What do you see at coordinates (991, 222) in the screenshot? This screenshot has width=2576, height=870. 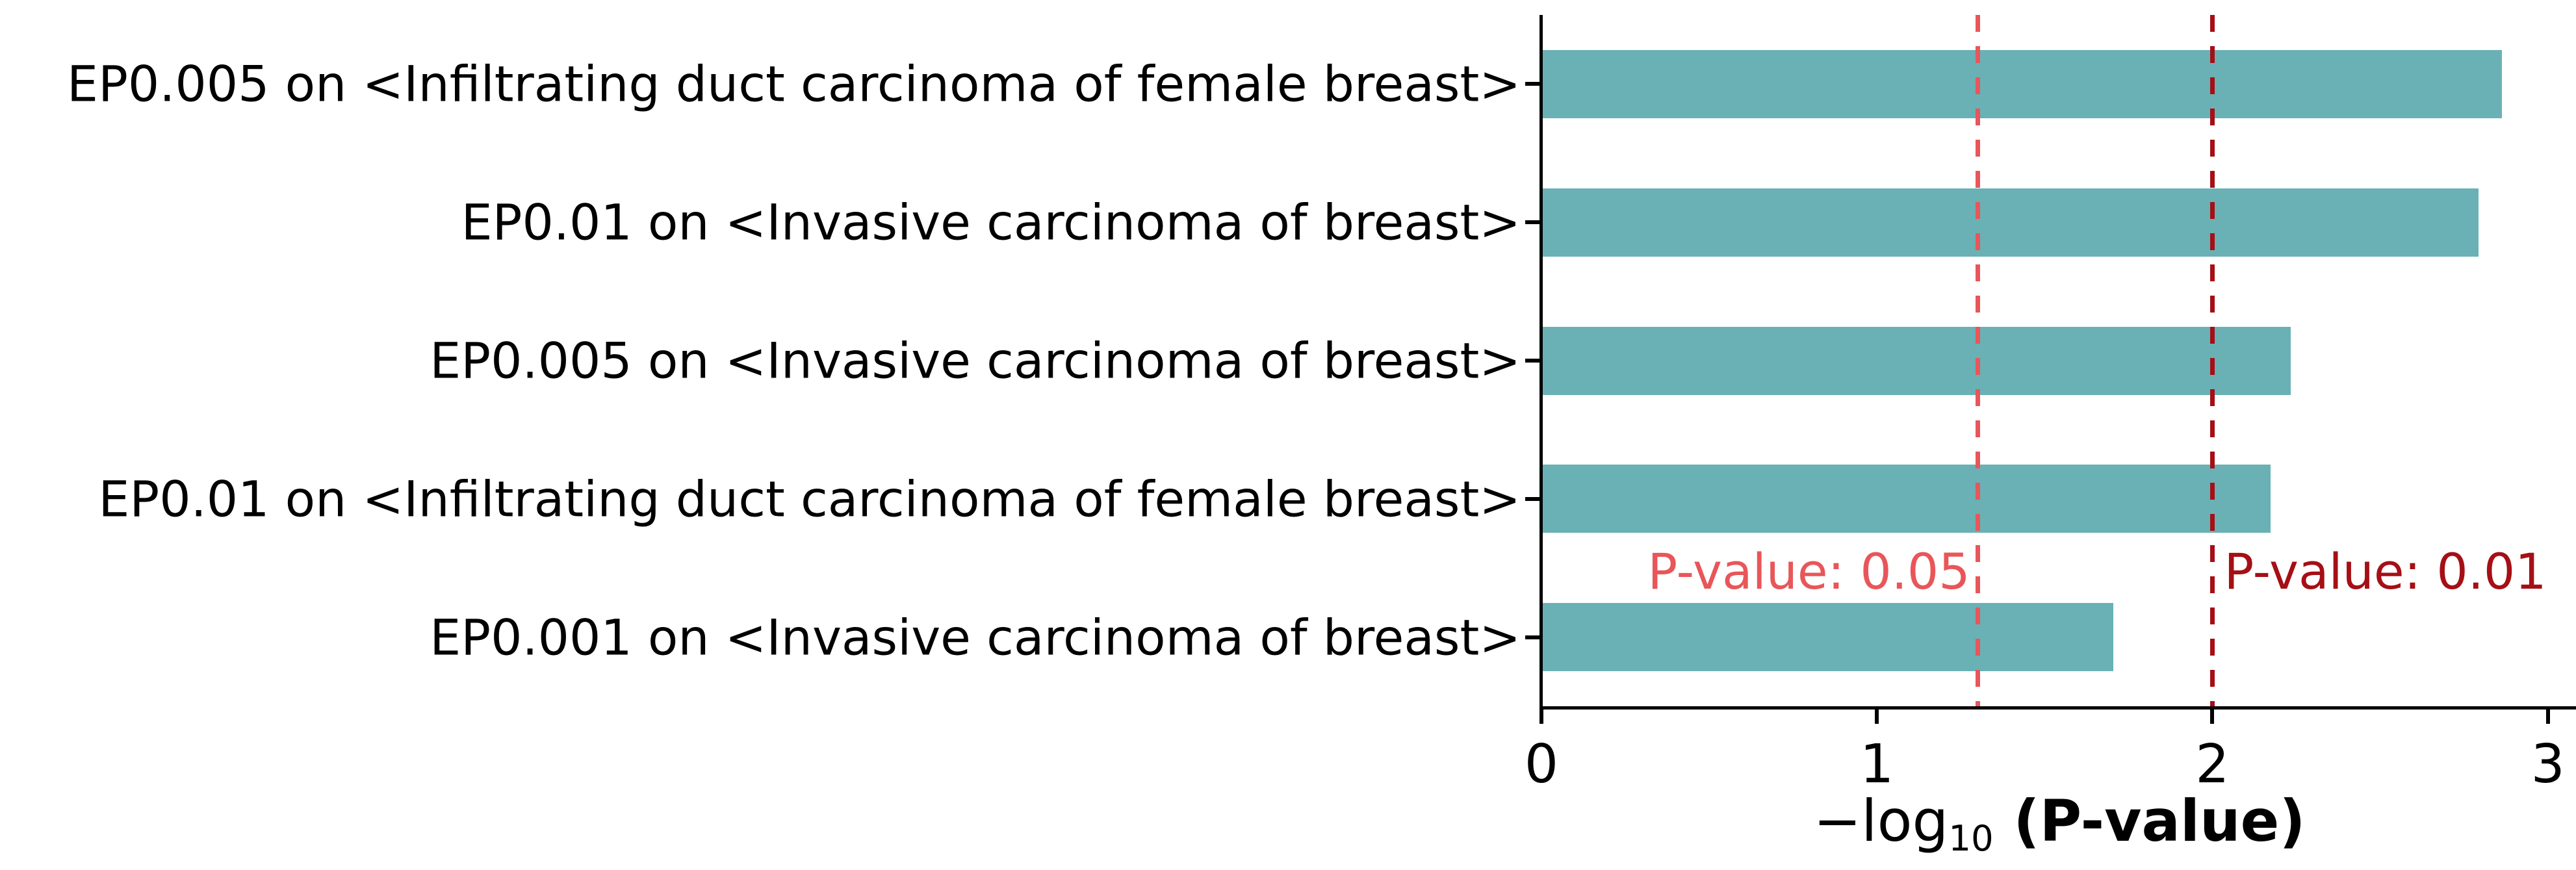 I see `category-label: EP0.01 on <Invasive carcinoma of breast>` at bounding box center [991, 222].